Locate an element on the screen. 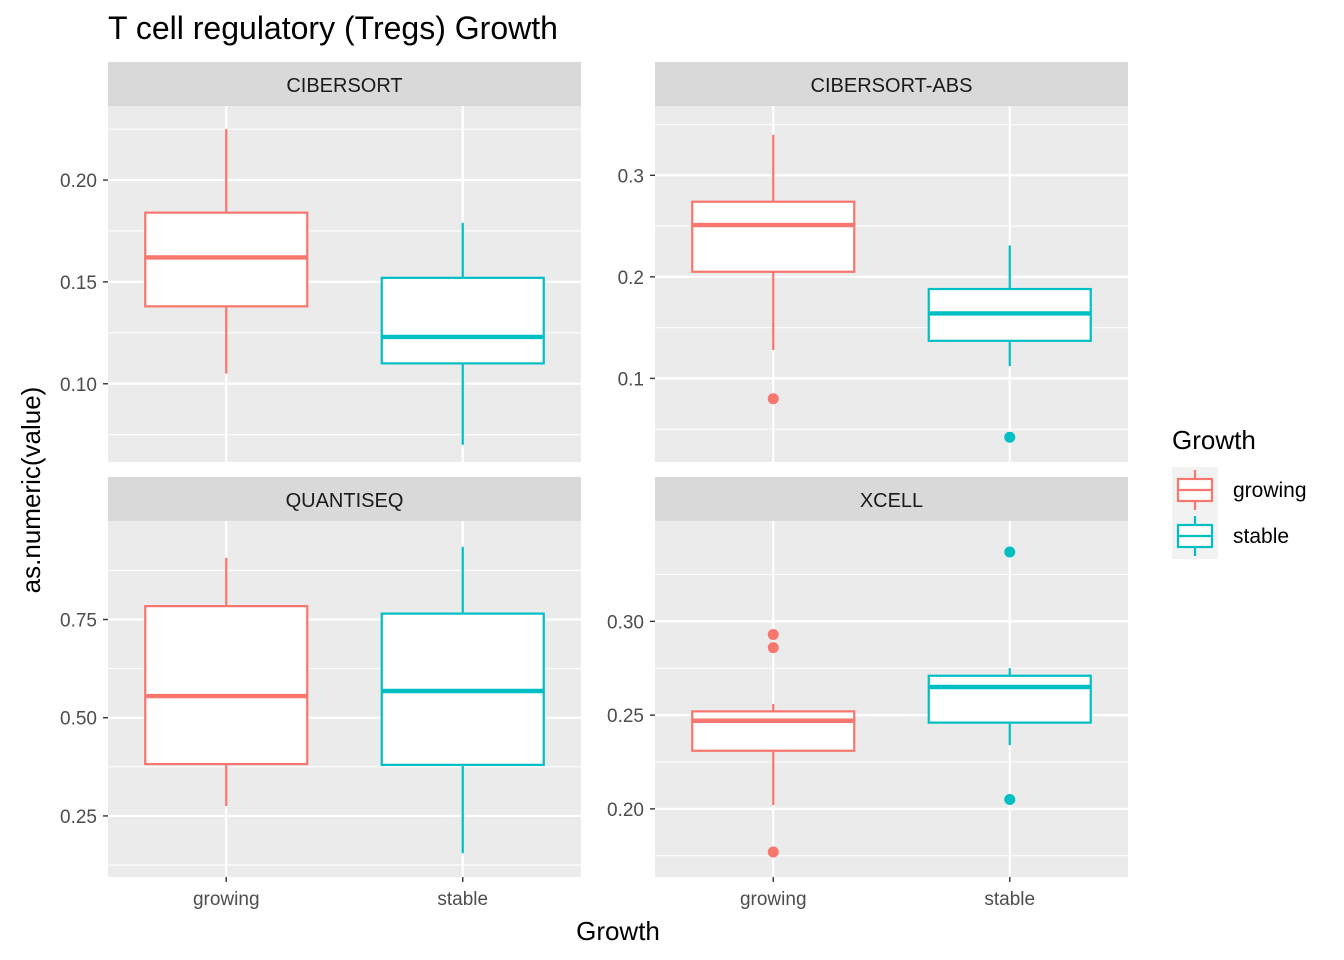  legend-key-growing: growing is located at coordinates (1239, 490).